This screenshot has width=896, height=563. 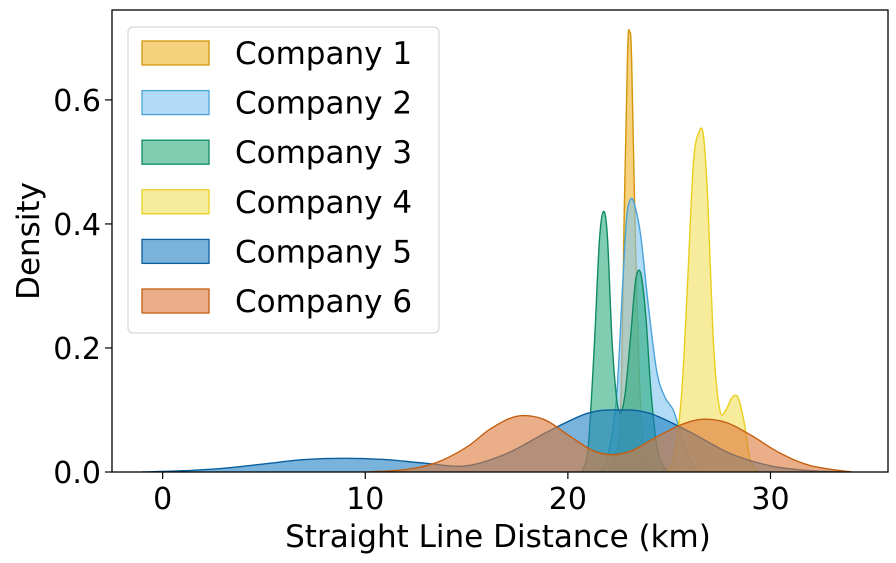 I want to click on legend-label-company-5: Company 5, so click(x=323, y=252).